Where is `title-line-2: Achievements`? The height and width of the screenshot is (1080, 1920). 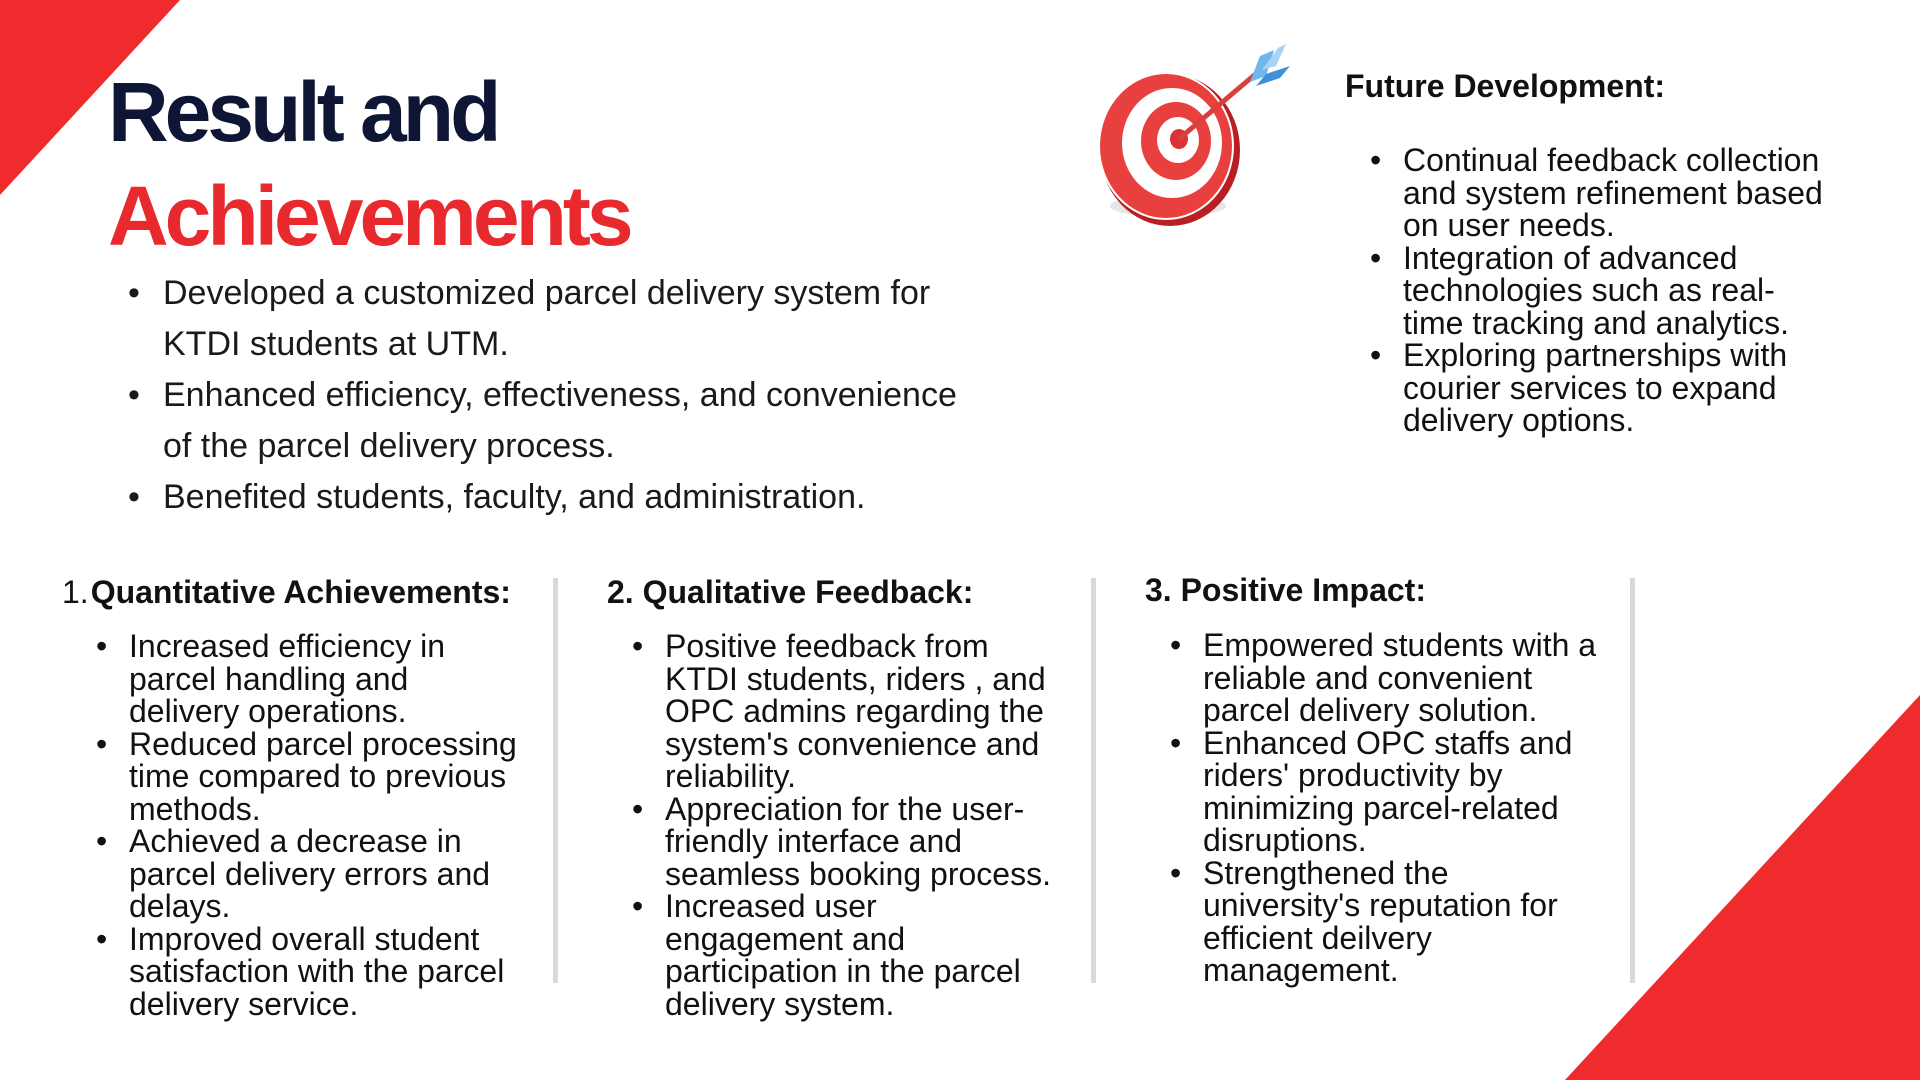
title-line-2: Achievements is located at coordinates (371, 216).